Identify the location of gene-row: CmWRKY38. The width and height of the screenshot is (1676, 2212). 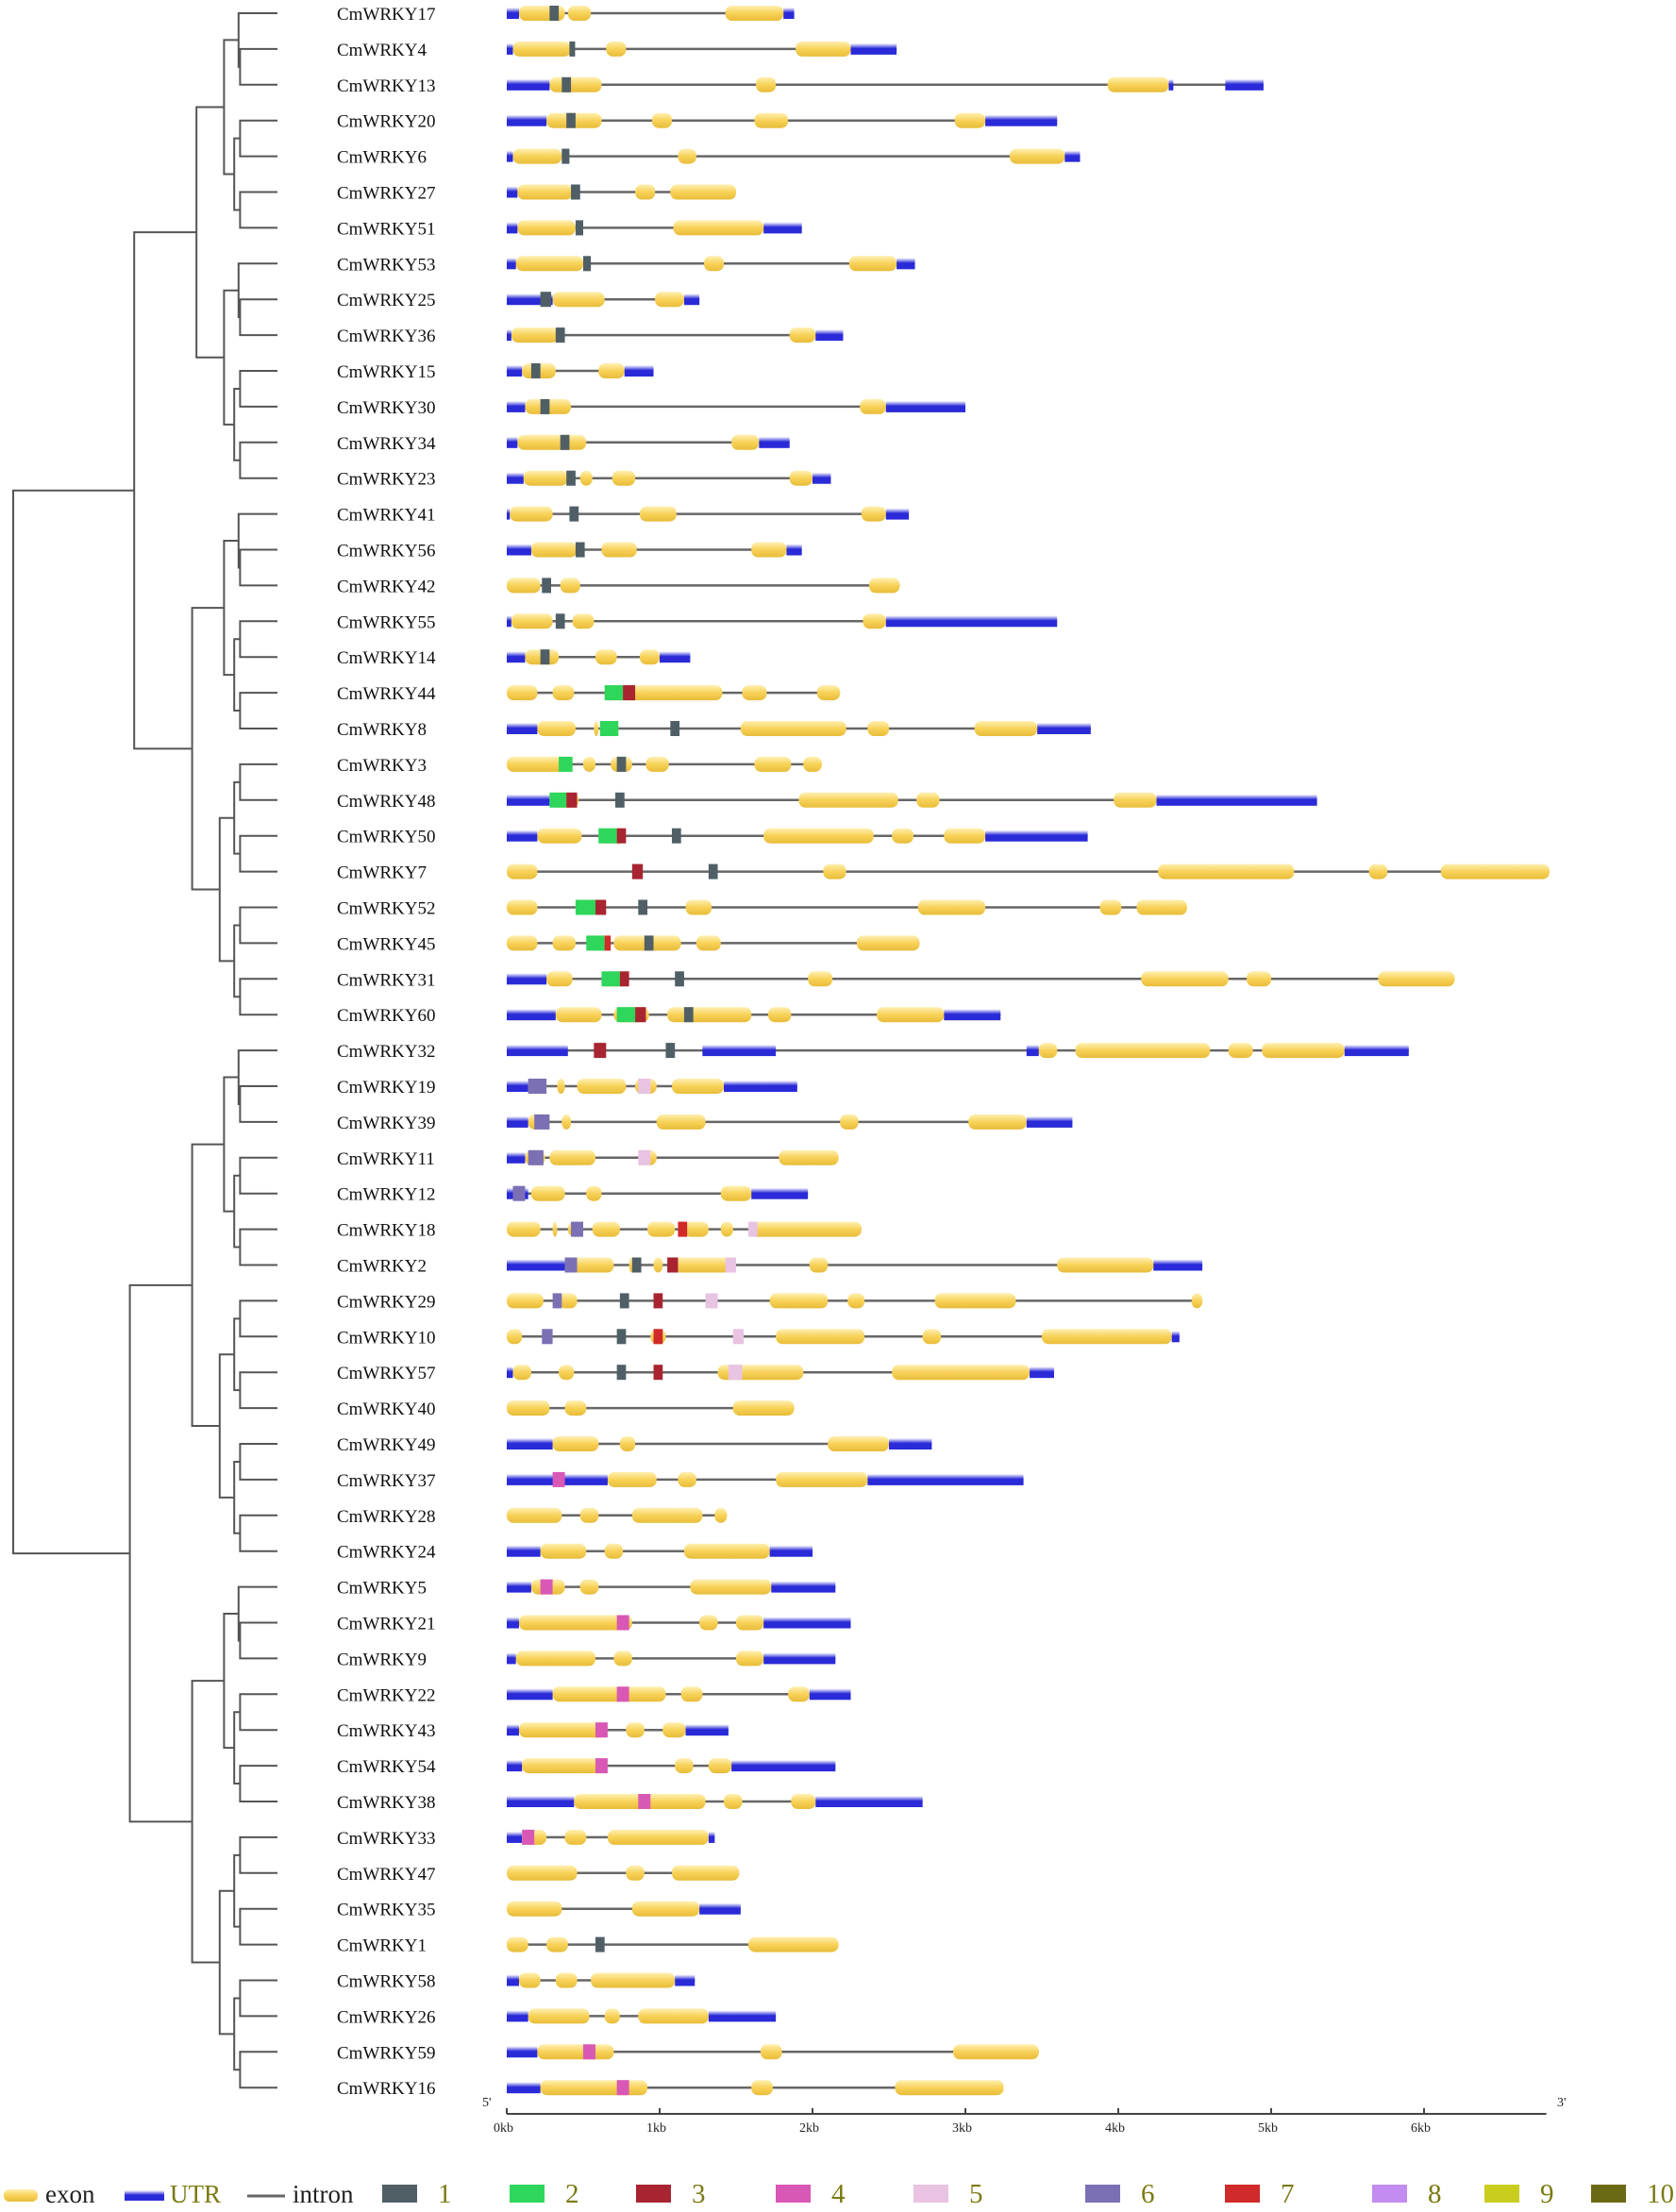
(630, 1803).